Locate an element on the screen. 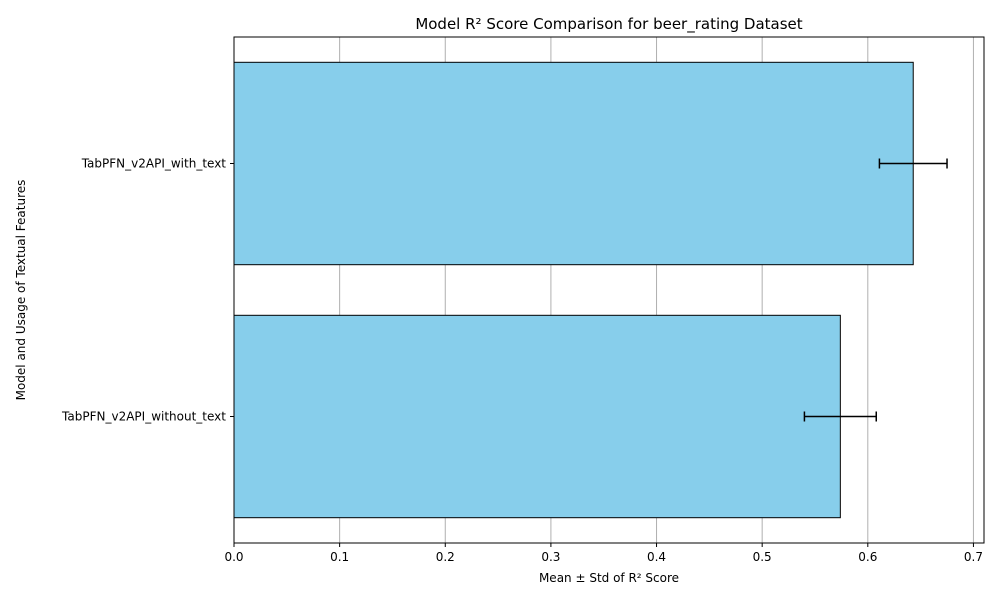  x-ticks: 0.0 0.1 0.2 0.3 0.4 0.5 0.6 0.7 is located at coordinates (603, 553).